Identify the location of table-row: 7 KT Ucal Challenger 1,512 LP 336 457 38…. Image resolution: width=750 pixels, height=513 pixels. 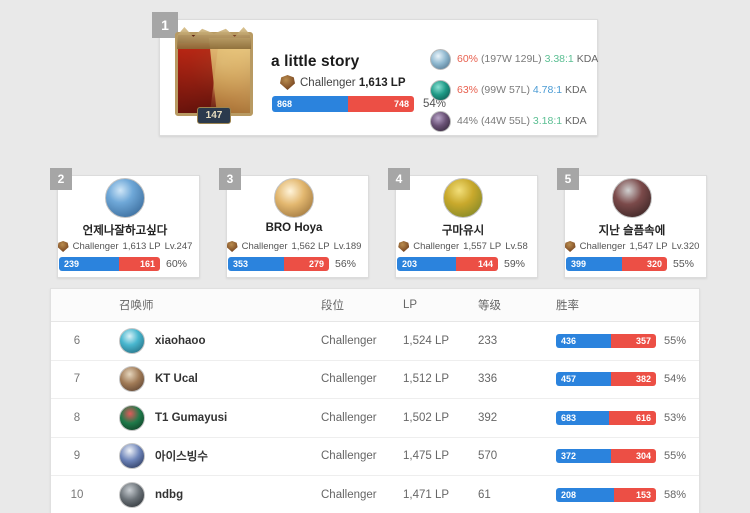
(375, 380).